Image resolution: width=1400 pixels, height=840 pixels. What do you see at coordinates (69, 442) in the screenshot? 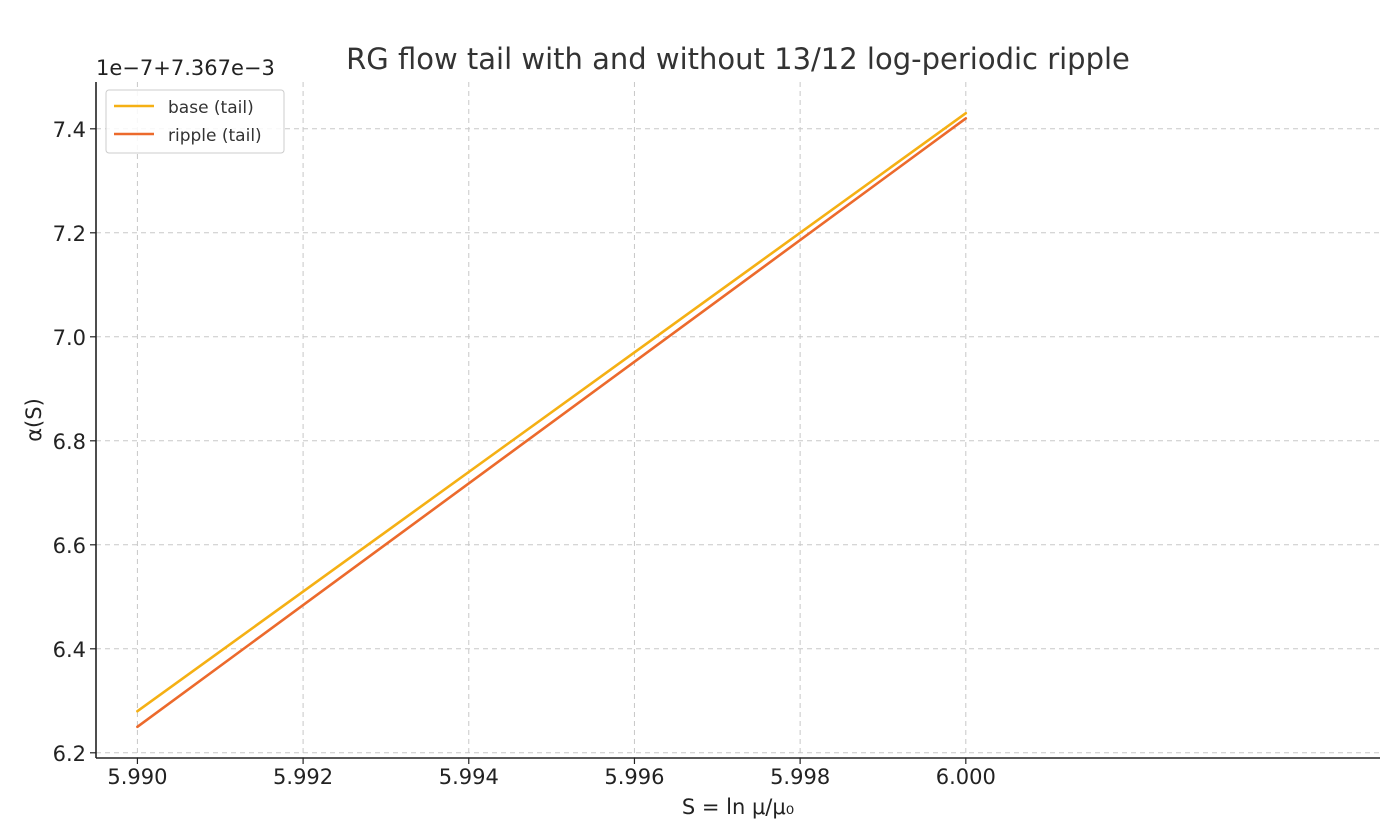
I see `y-tick-label: 6.8` at bounding box center [69, 442].